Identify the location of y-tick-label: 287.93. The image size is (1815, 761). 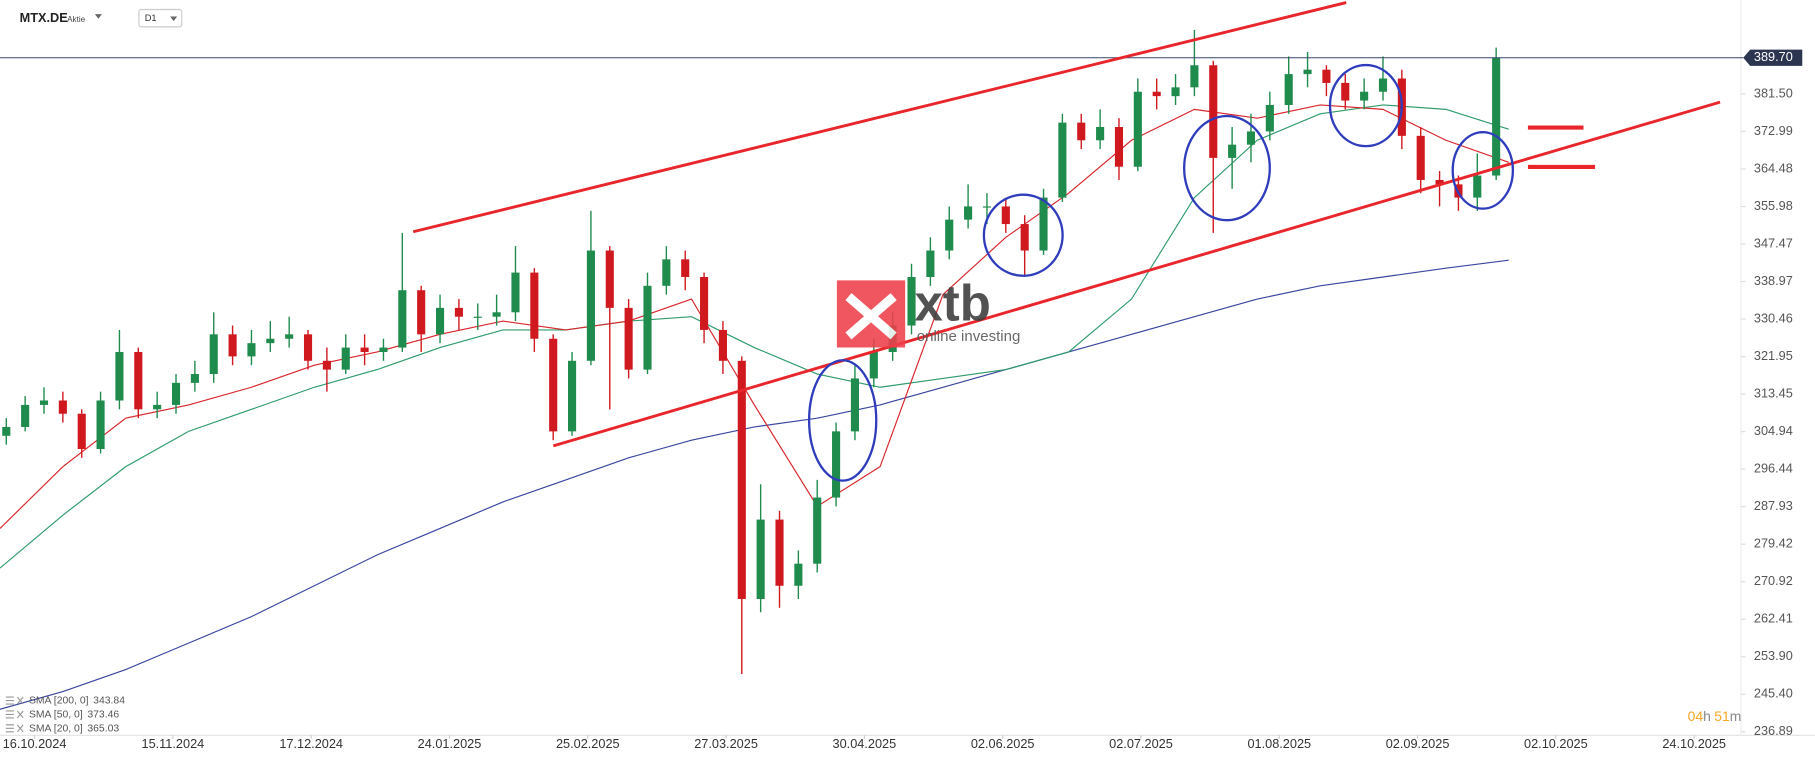
(1773, 505).